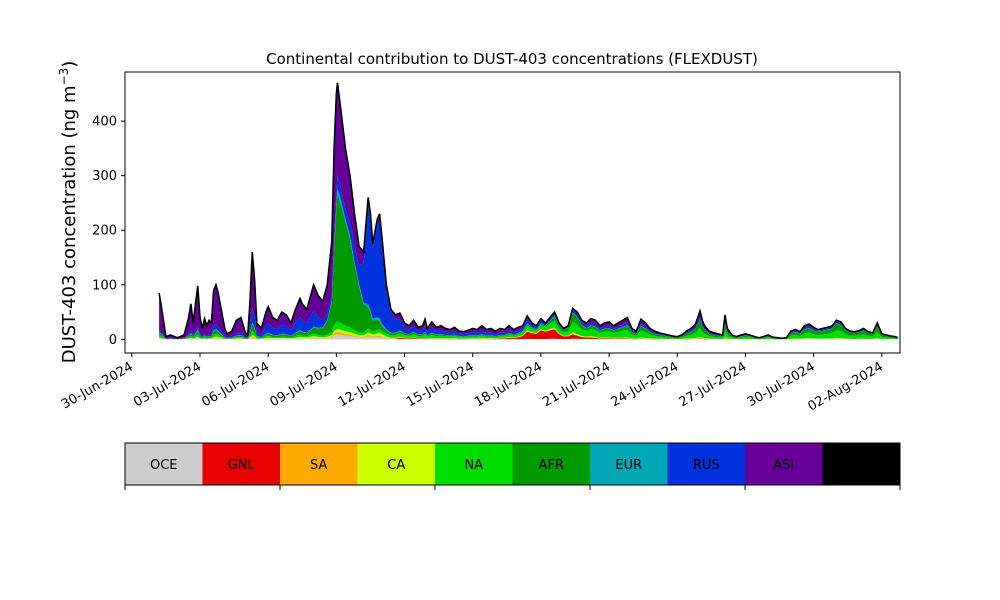  I want to click on legend-swatch-eur, so click(629, 464).